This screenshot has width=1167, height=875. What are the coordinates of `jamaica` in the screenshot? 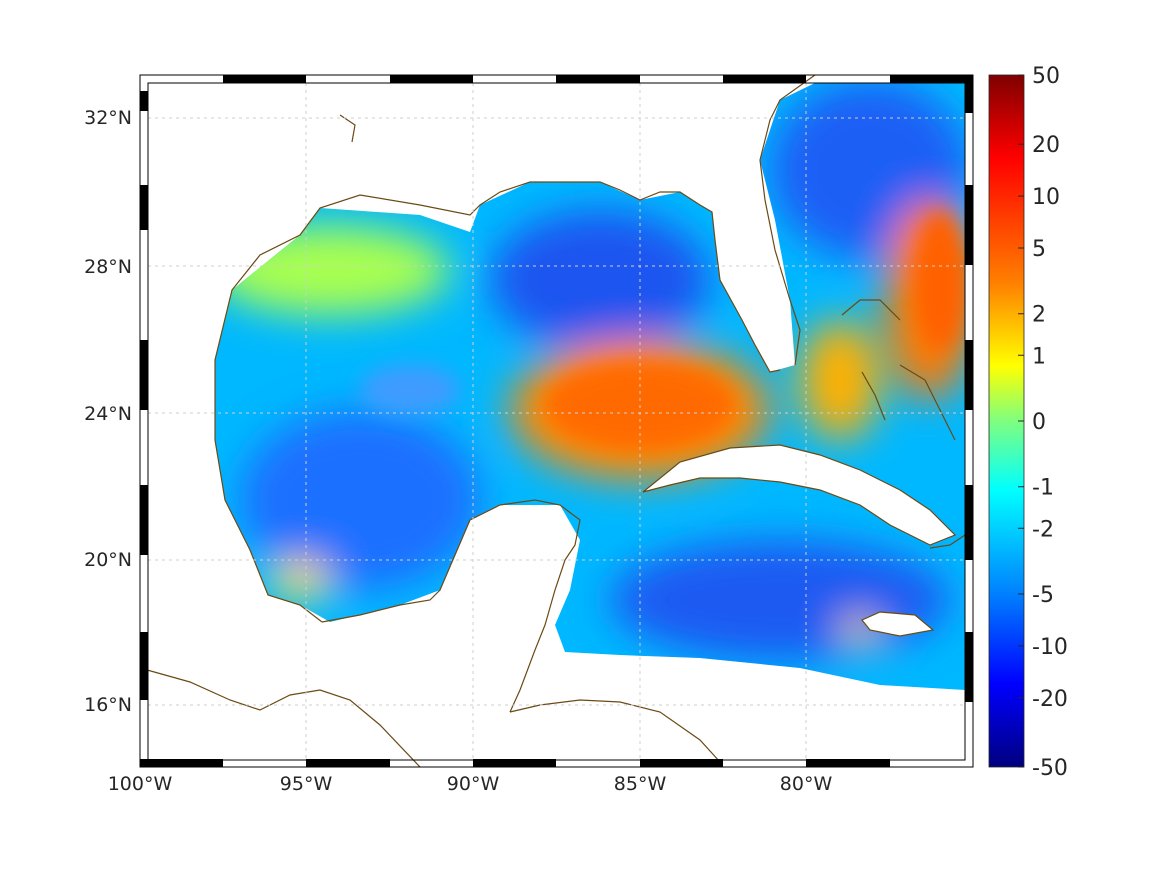 It's located at (897, 624).